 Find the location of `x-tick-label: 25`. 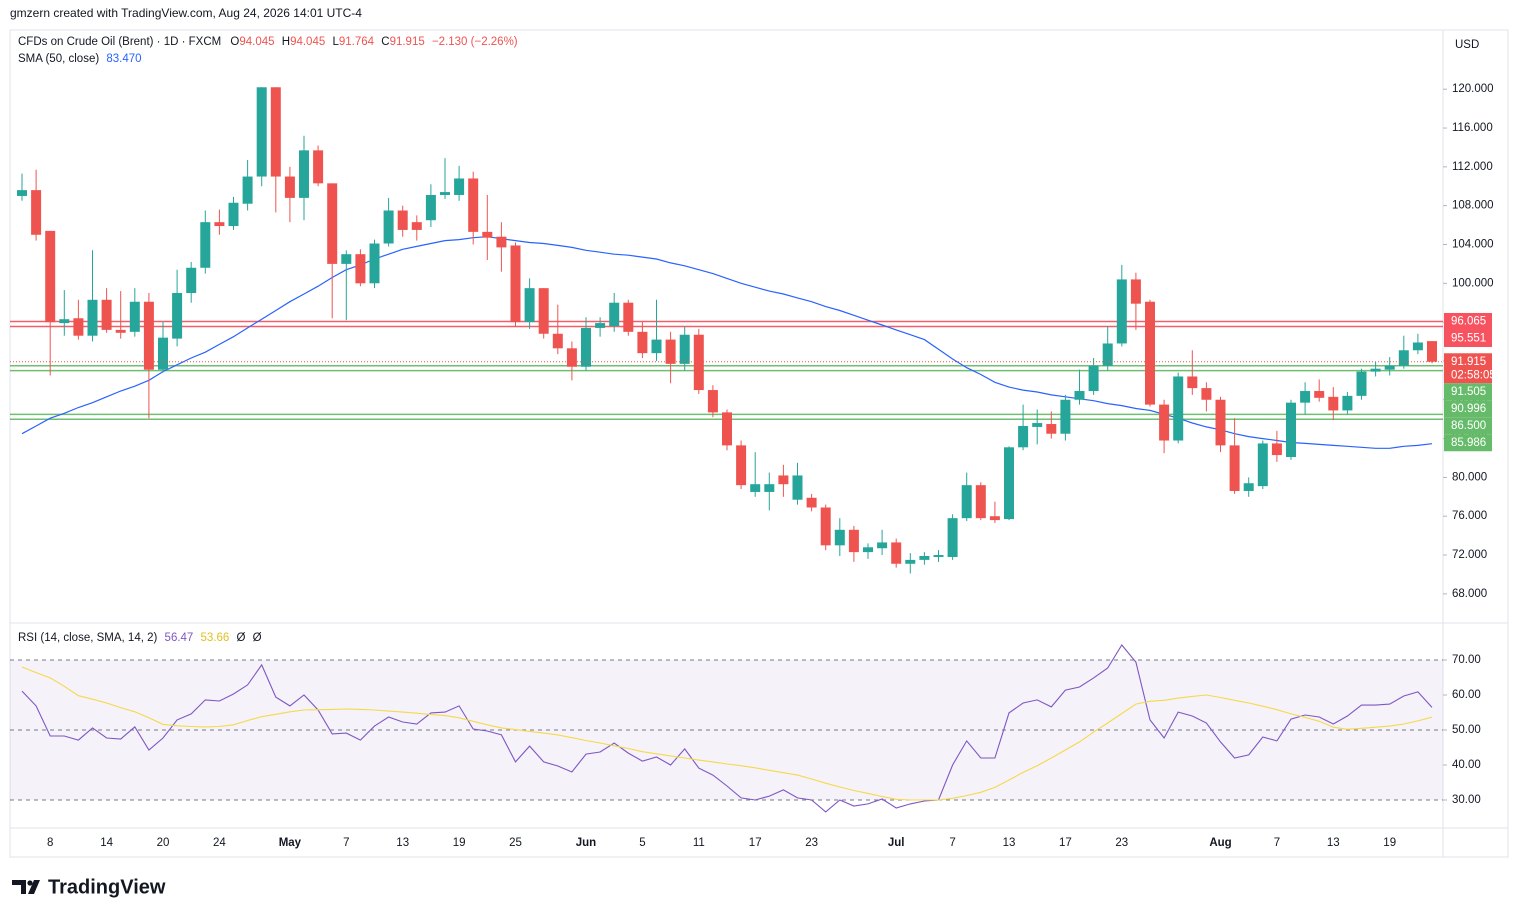

x-tick-label: 25 is located at coordinates (515, 843).